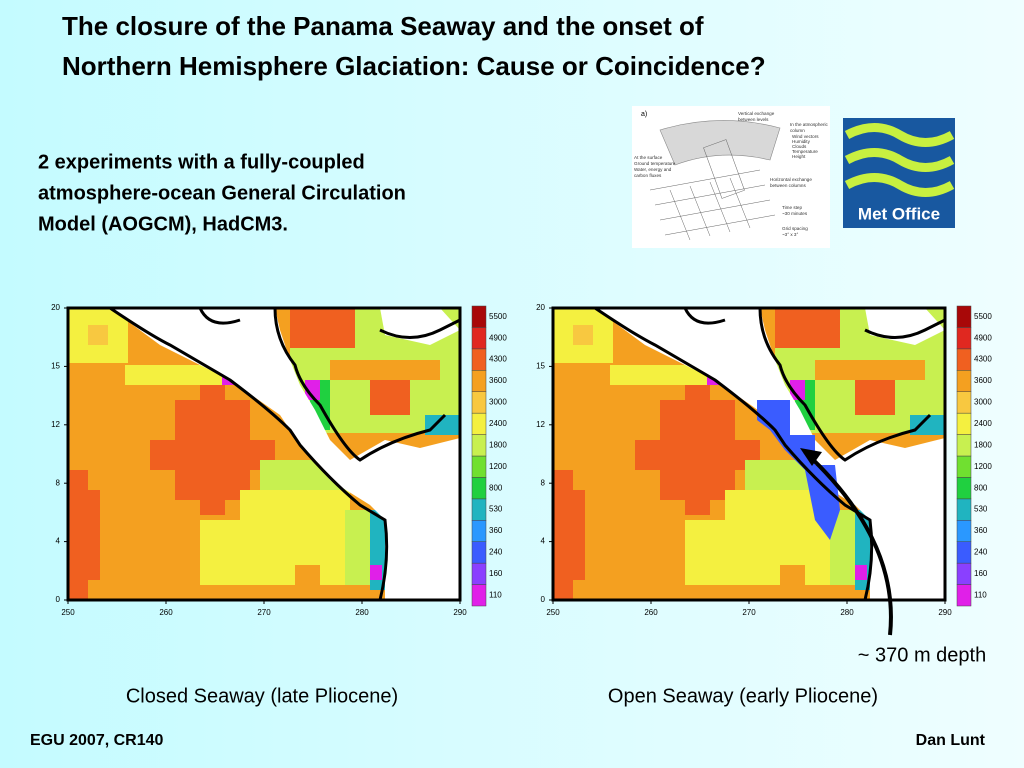 The height and width of the screenshot is (768, 1024). Describe the element at coordinates (983, 402) in the screenshot. I see `colorbar-label: 3000` at that location.